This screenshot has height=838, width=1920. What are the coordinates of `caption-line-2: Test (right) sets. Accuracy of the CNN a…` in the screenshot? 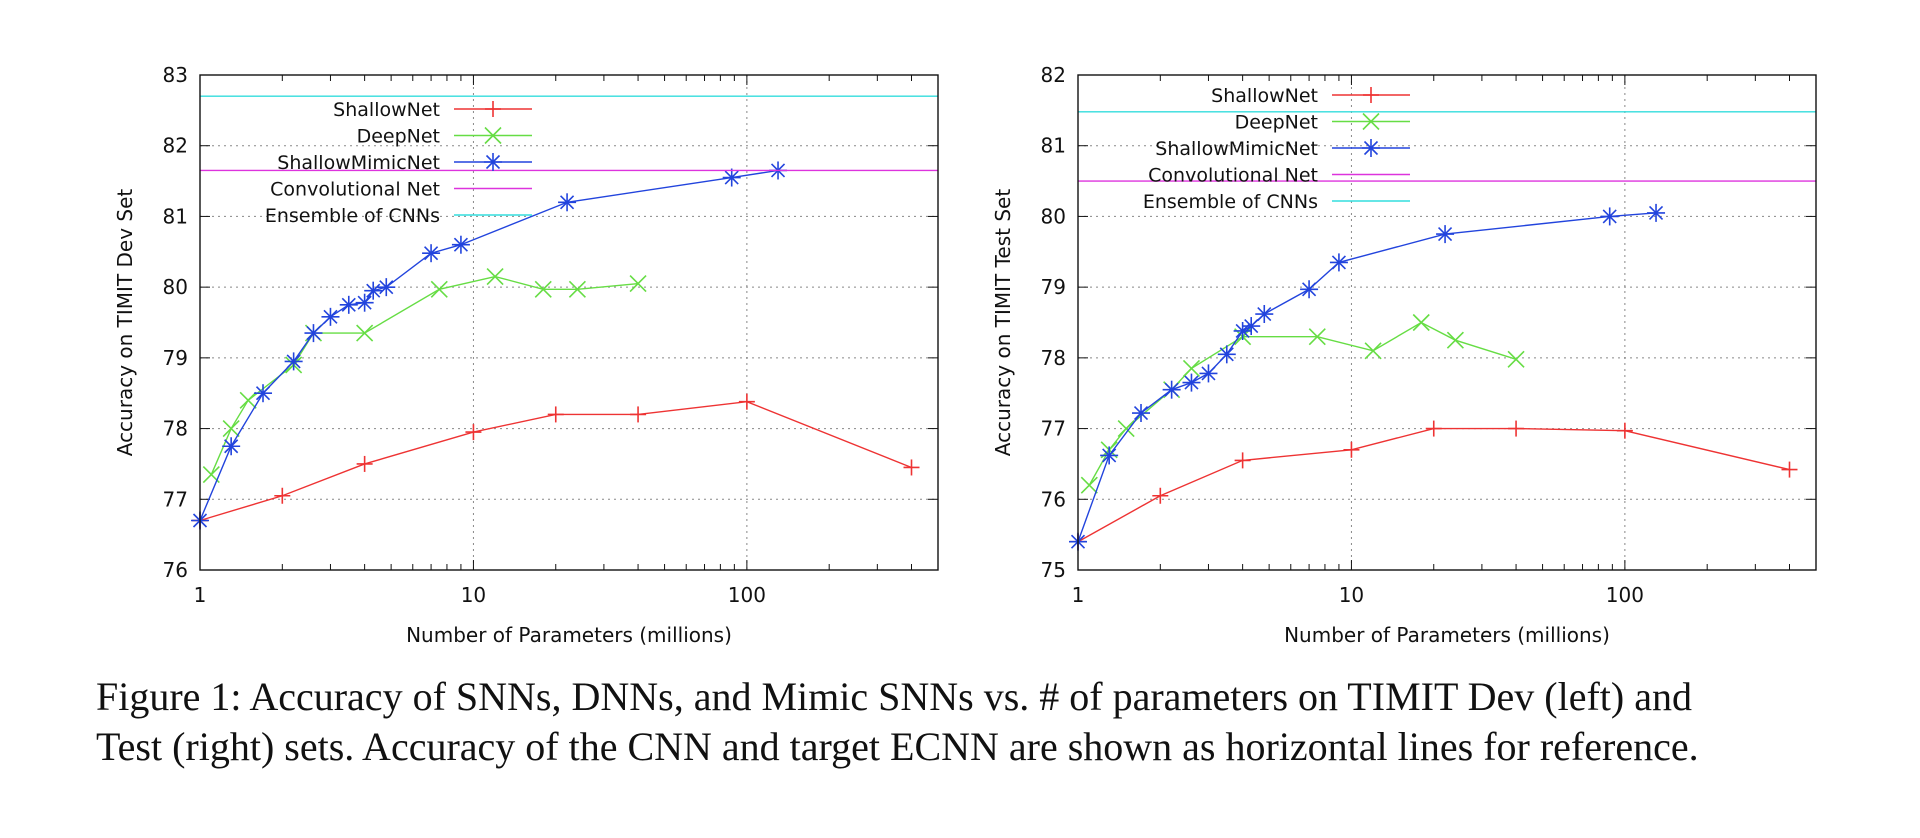 It's located at (897, 746).